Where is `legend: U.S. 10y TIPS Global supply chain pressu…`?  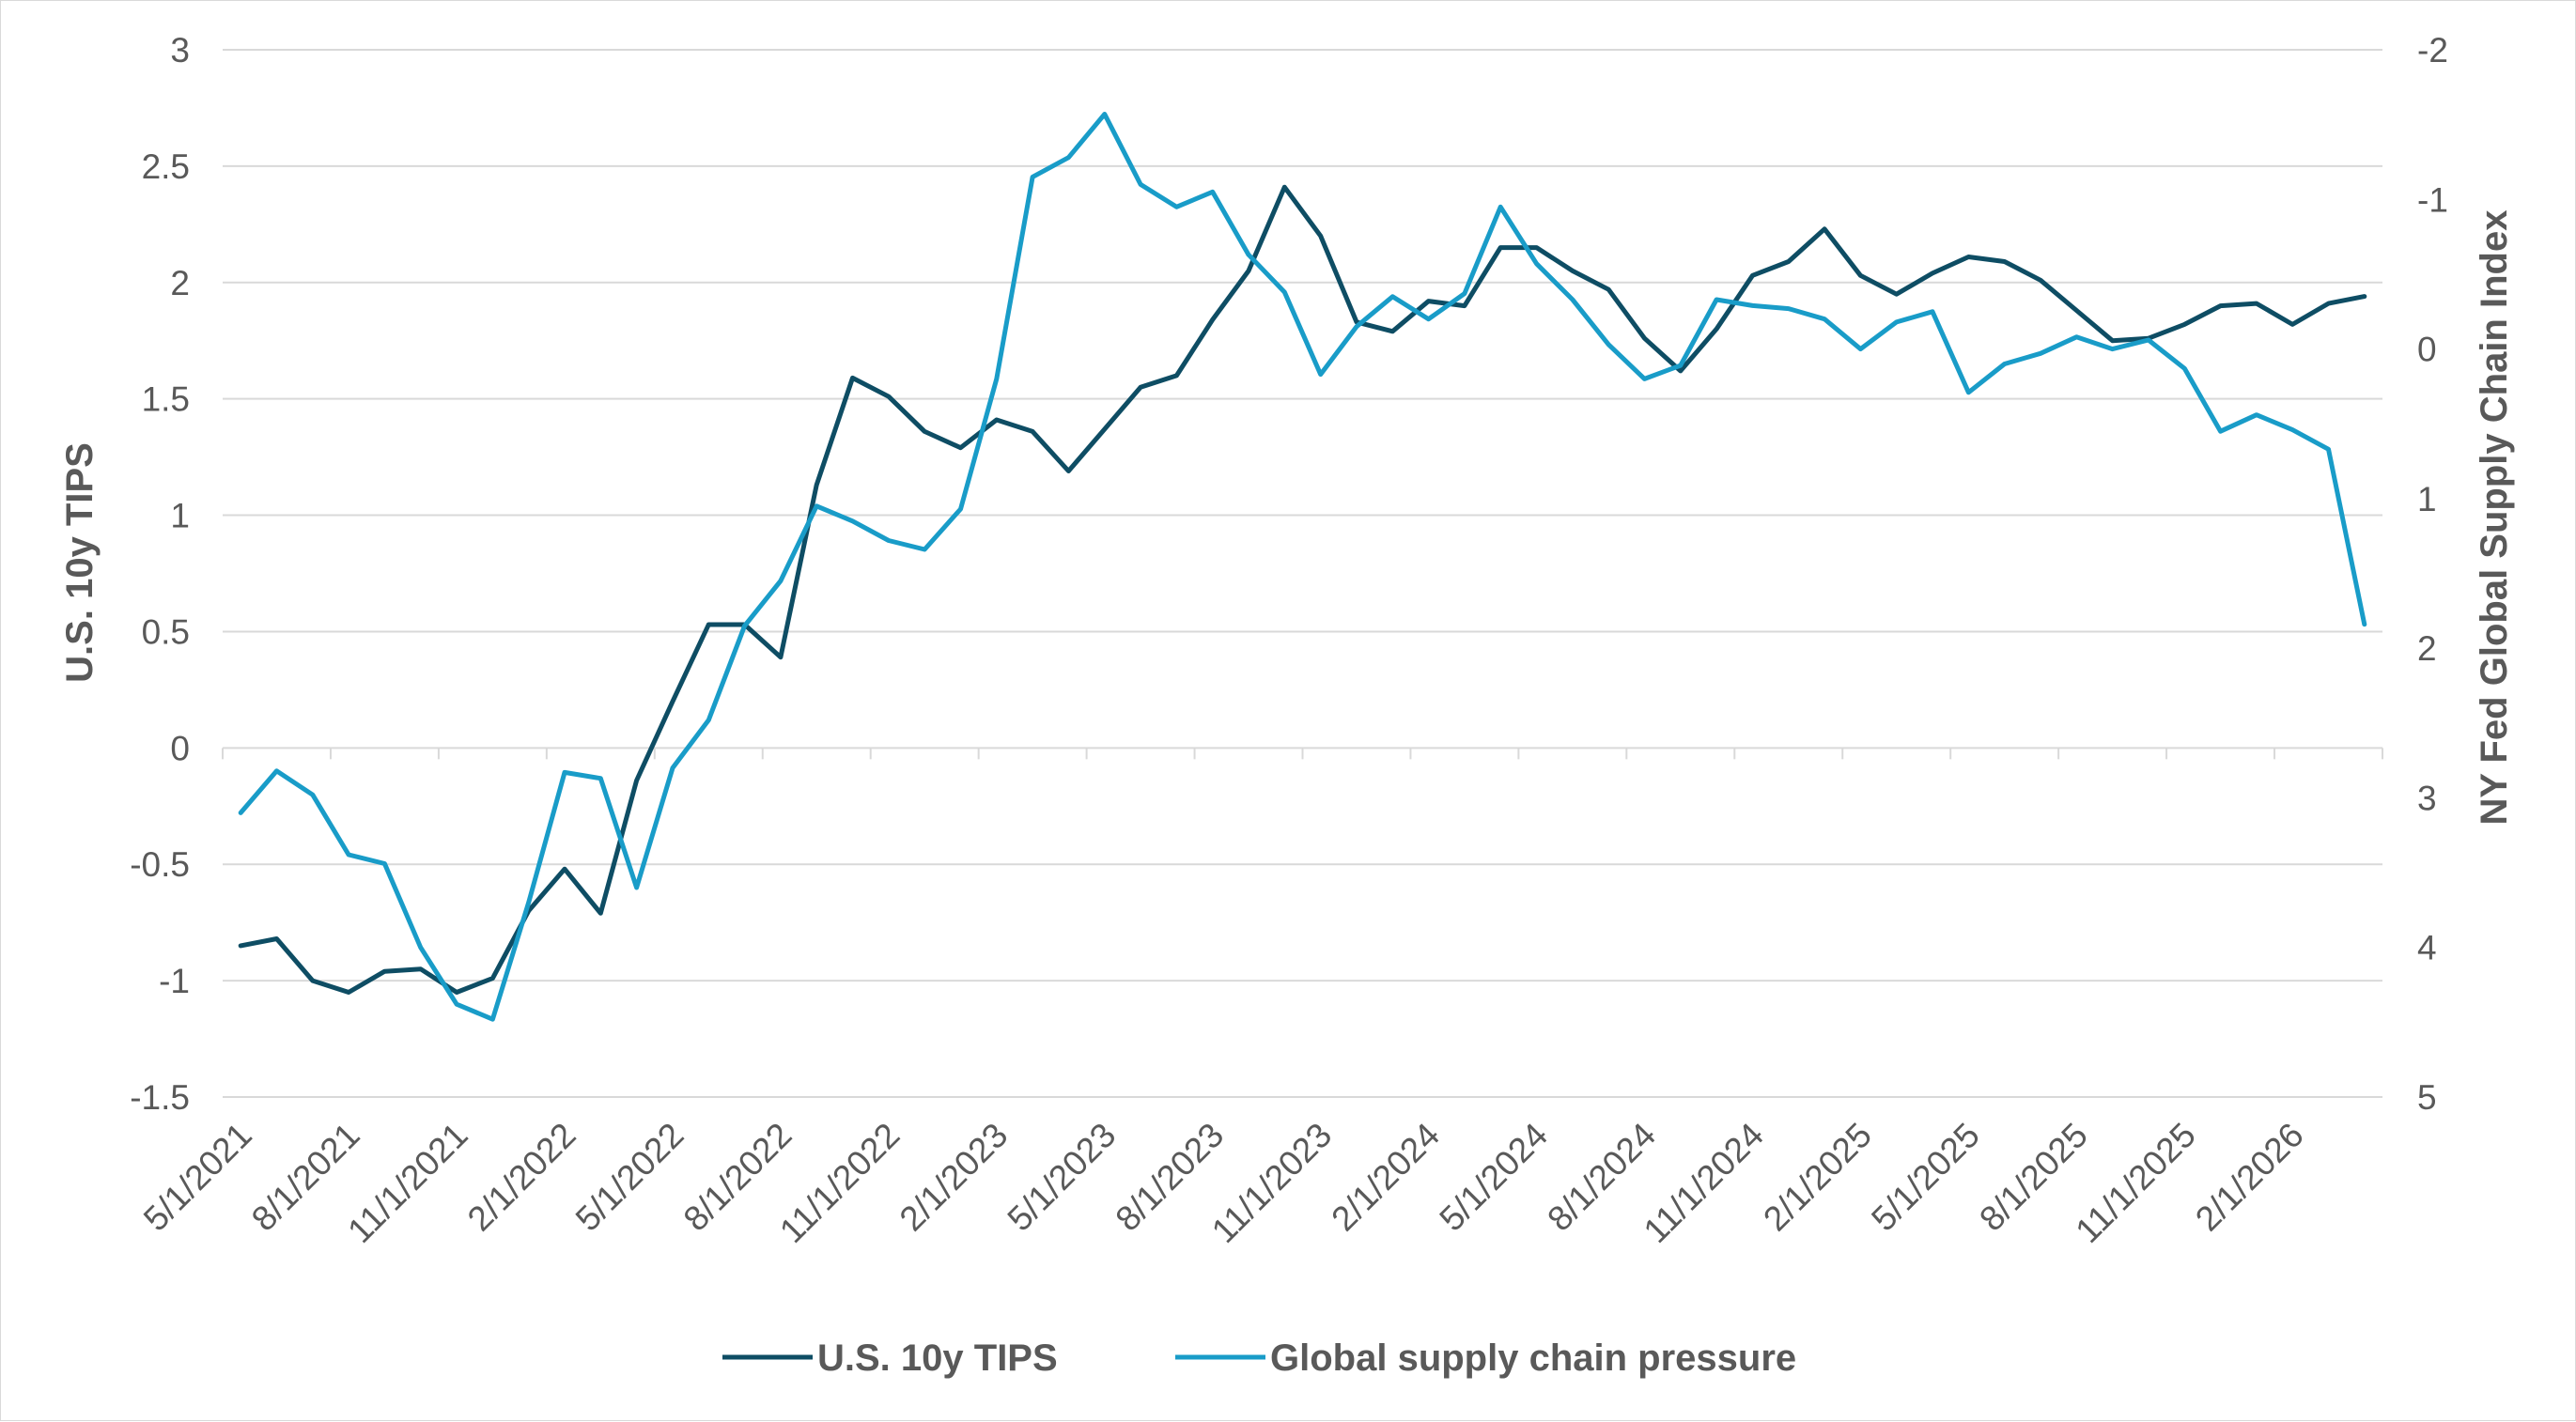 legend: U.S. 10y TIPS Global supply chain pressu… is located at coordinates (1259, 1358).